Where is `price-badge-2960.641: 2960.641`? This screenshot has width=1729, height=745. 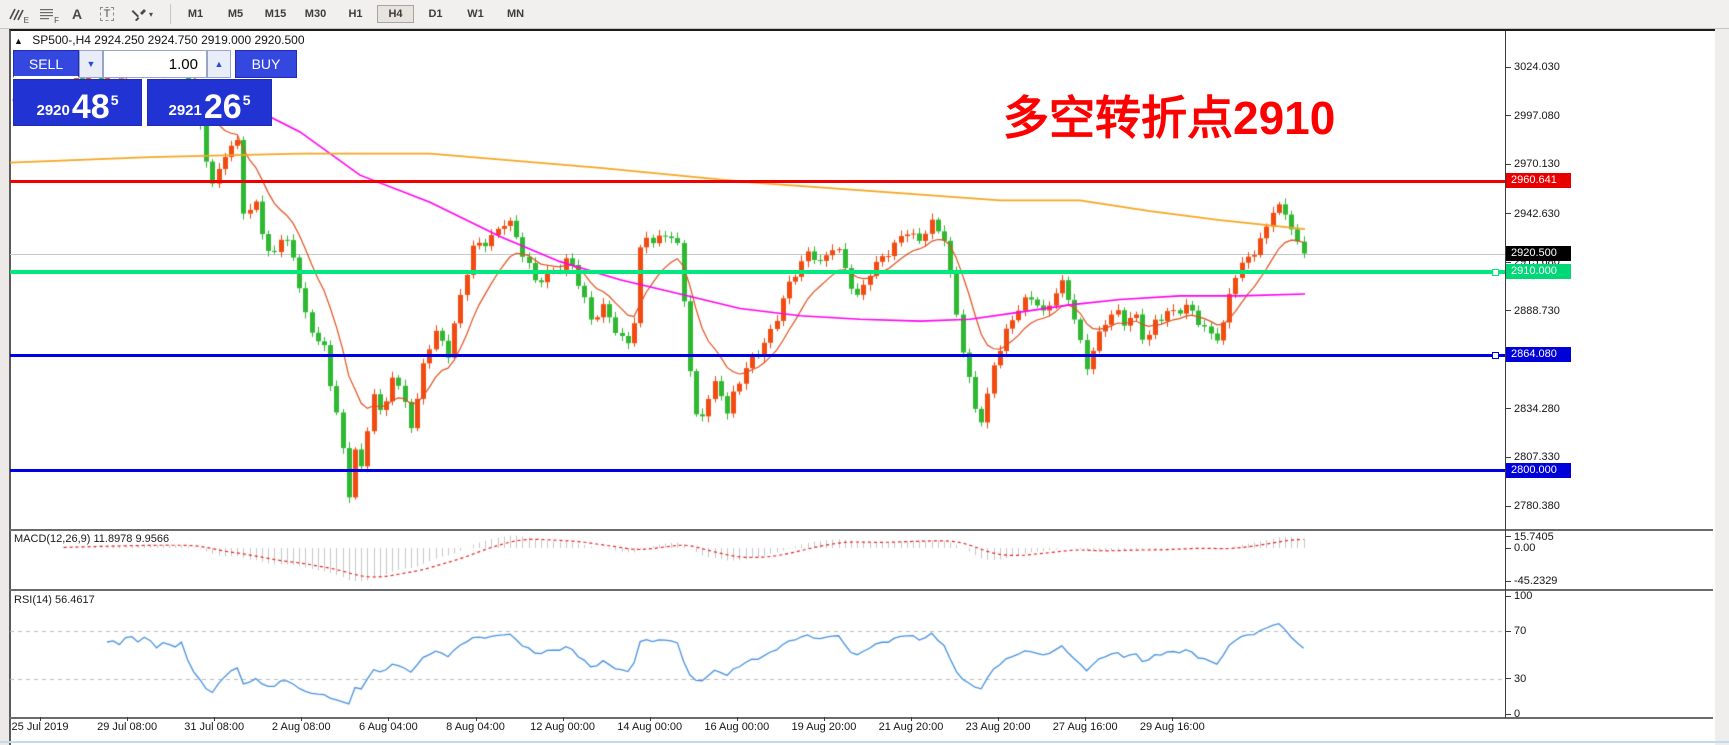
price-badge-2960.641: 2960.641 is located at coordinates (1538, 181).